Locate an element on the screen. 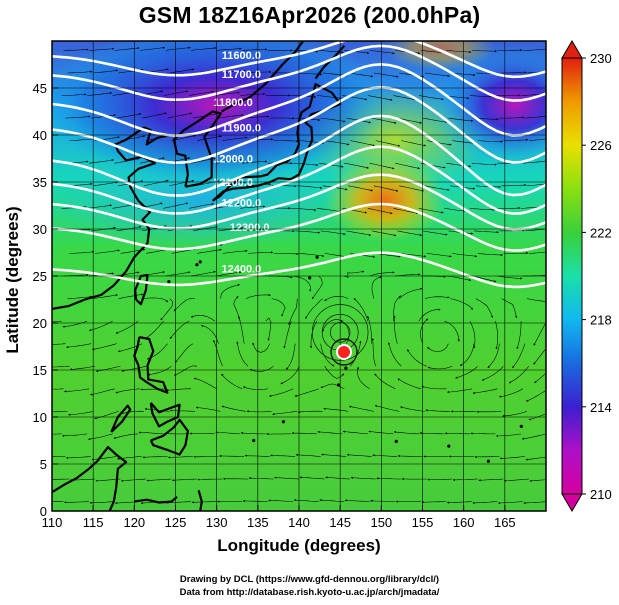 The image size is (619, 605). x-tick-label: 125 is located at coordinates (176, 522).